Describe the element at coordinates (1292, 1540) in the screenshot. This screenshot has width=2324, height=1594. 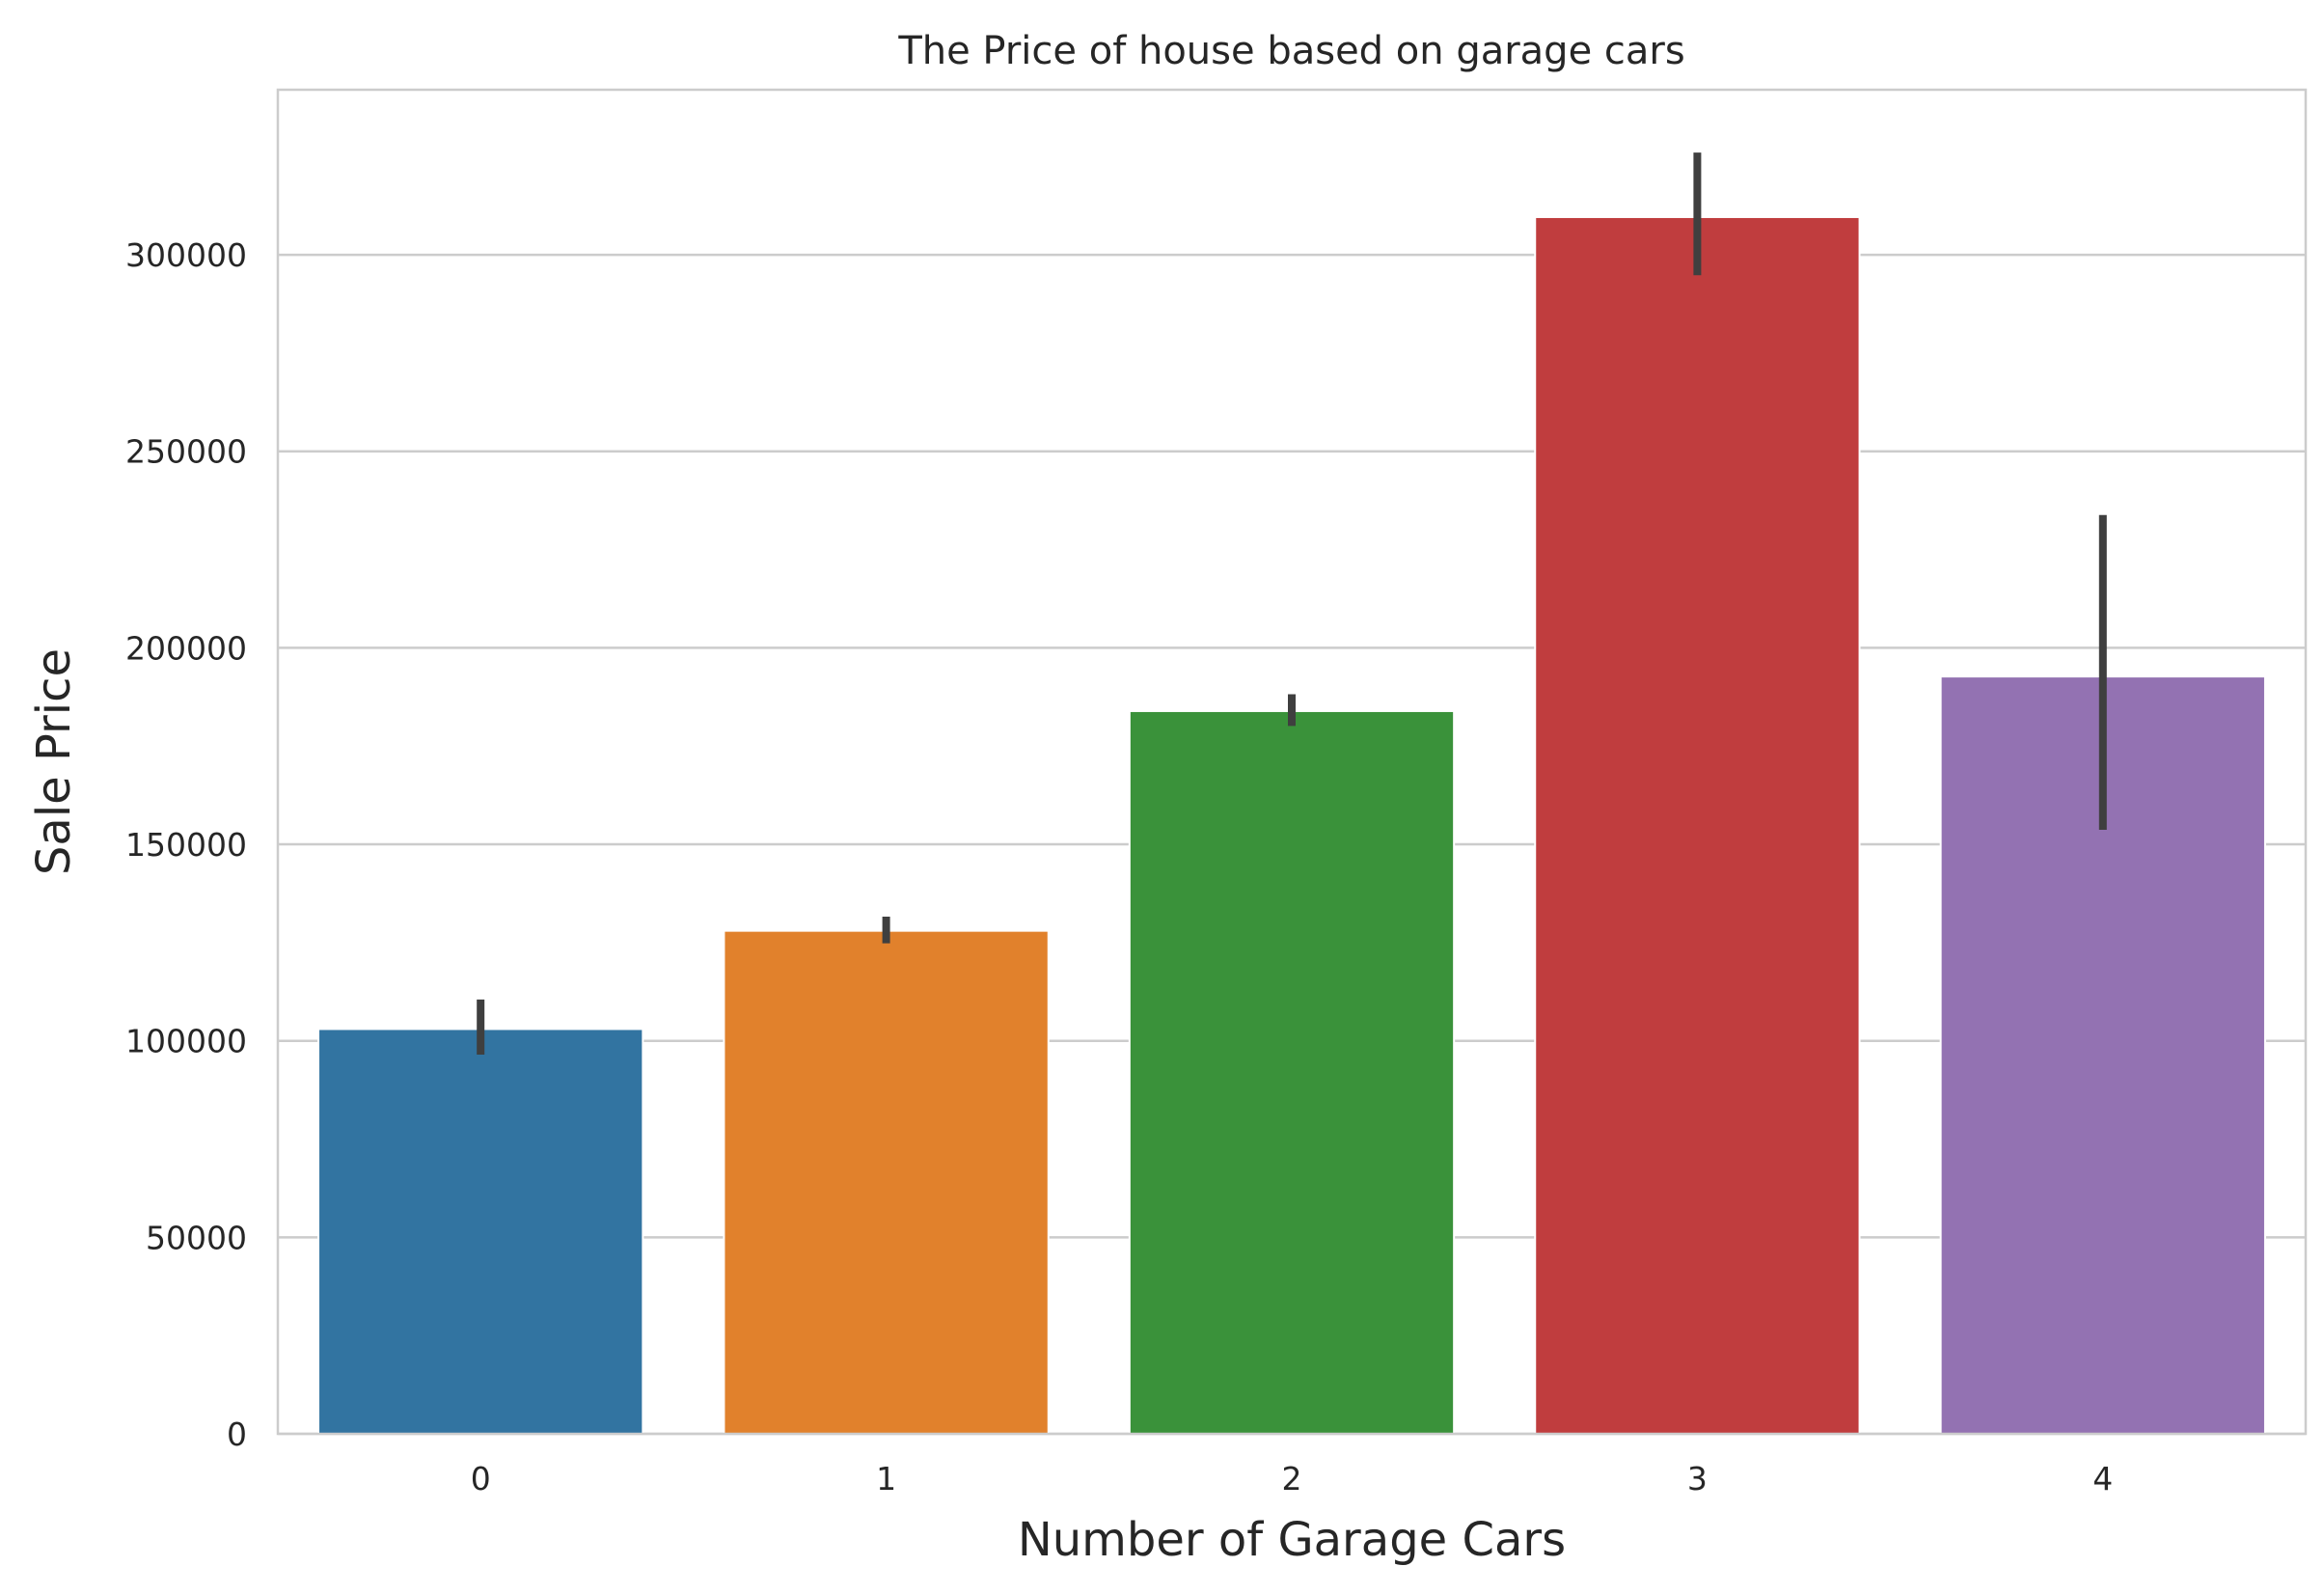
I see `x-axis-title: Number of Garage Cars` at that location.